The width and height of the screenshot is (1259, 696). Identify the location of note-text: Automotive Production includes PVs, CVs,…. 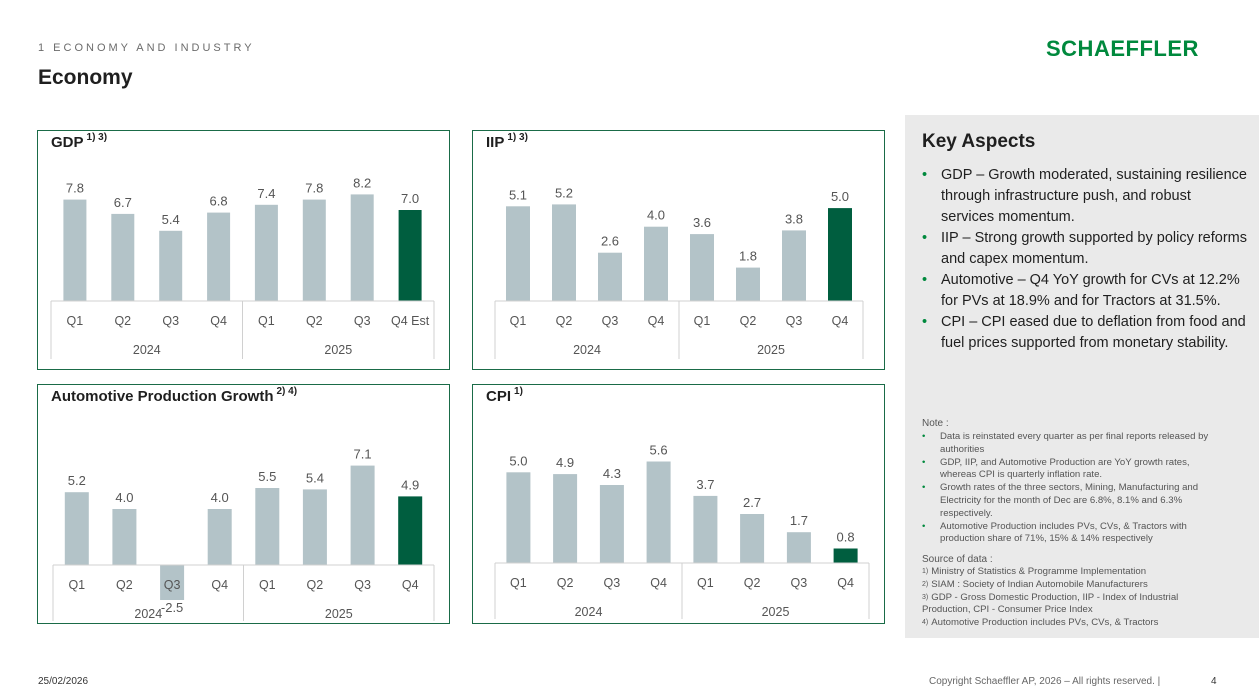
(1063, 532).